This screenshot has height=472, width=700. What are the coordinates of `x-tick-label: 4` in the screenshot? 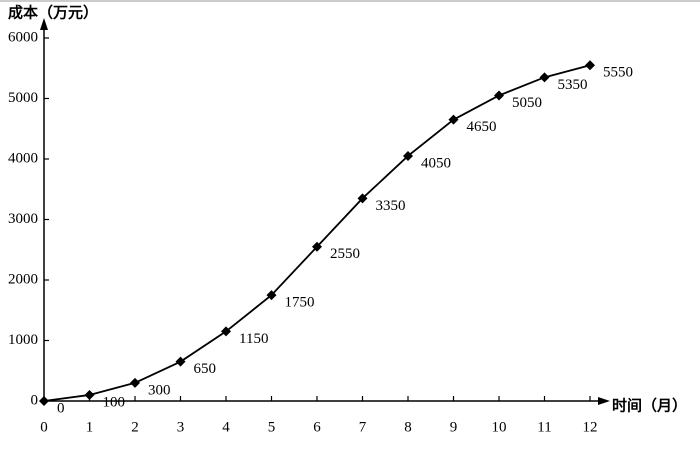 It's located at (226, 427).